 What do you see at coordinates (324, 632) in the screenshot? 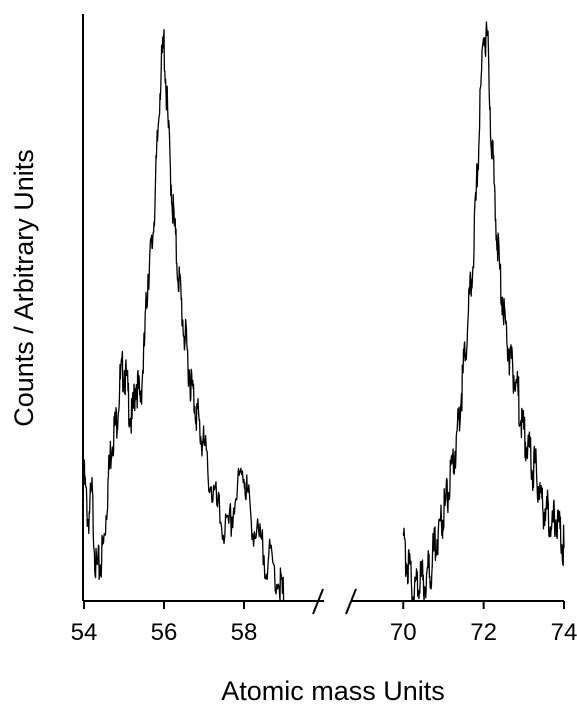
I see `x-tick-labels: 54 56 58 70 72 74` at bounding box center [324, 632].